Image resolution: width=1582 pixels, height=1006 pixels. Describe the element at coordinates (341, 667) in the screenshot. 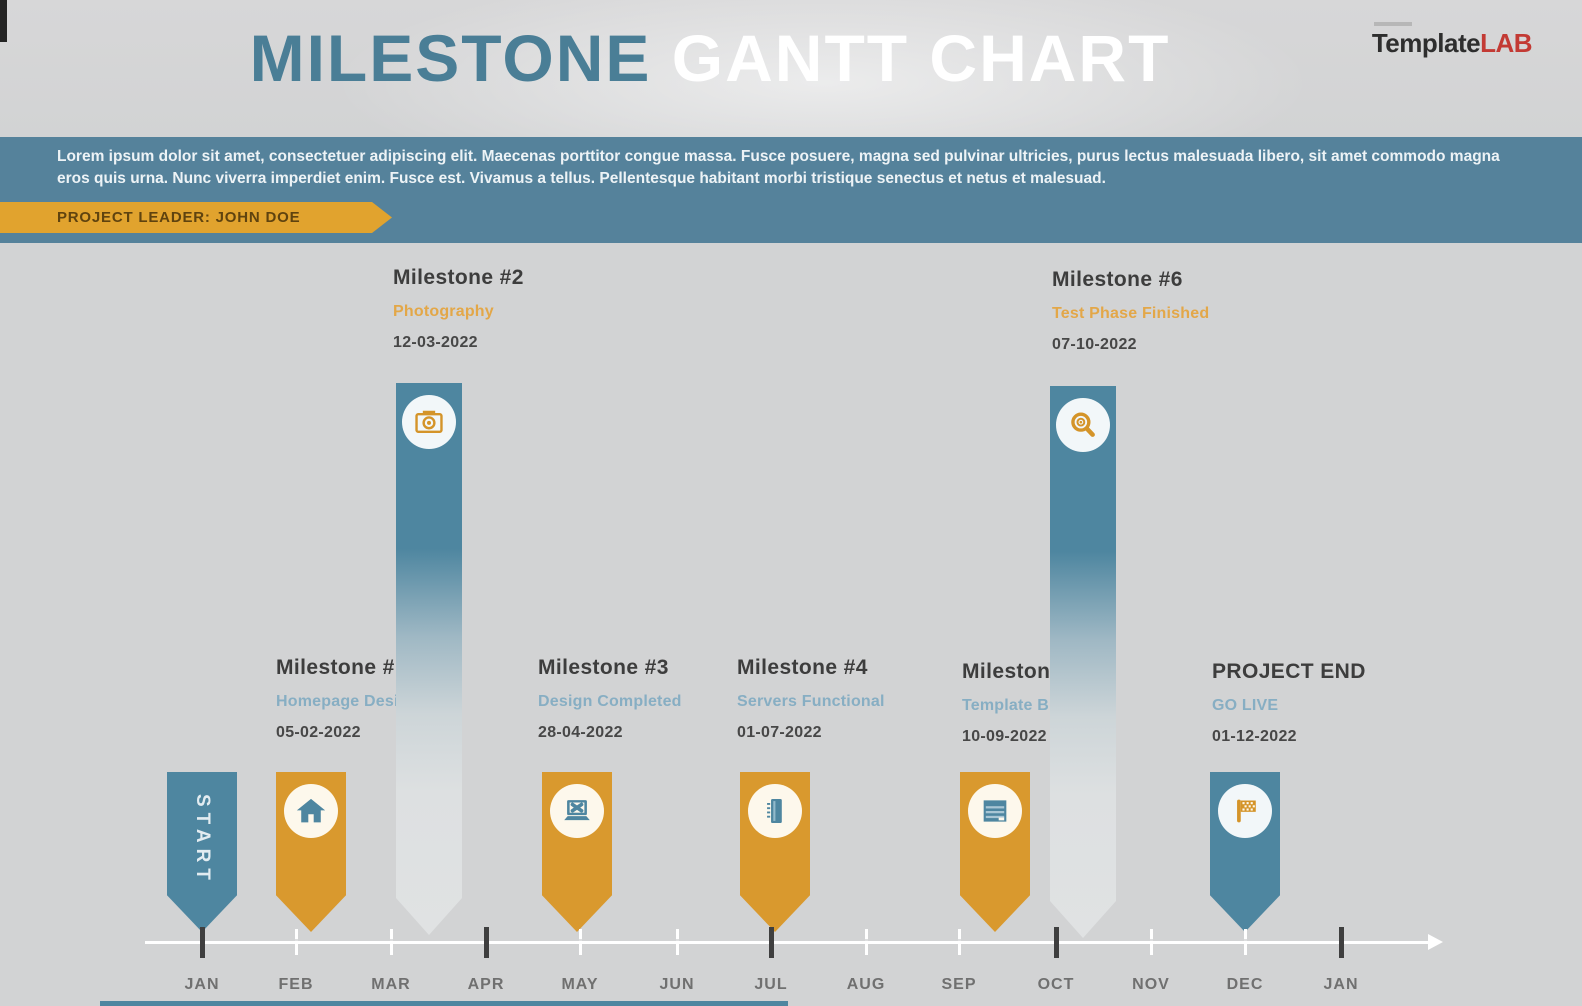

I see `milestone-name: Milestone #1` at that location.